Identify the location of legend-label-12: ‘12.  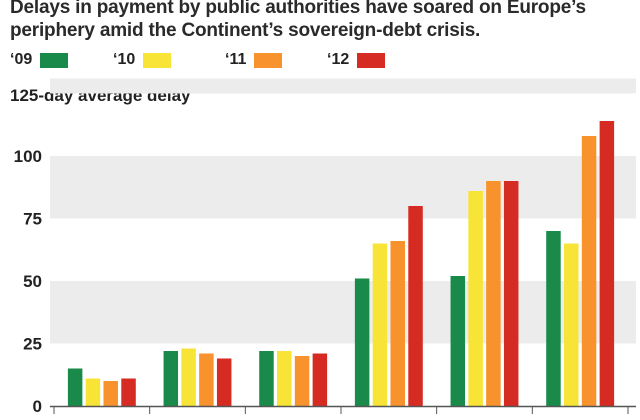
(338, 59).